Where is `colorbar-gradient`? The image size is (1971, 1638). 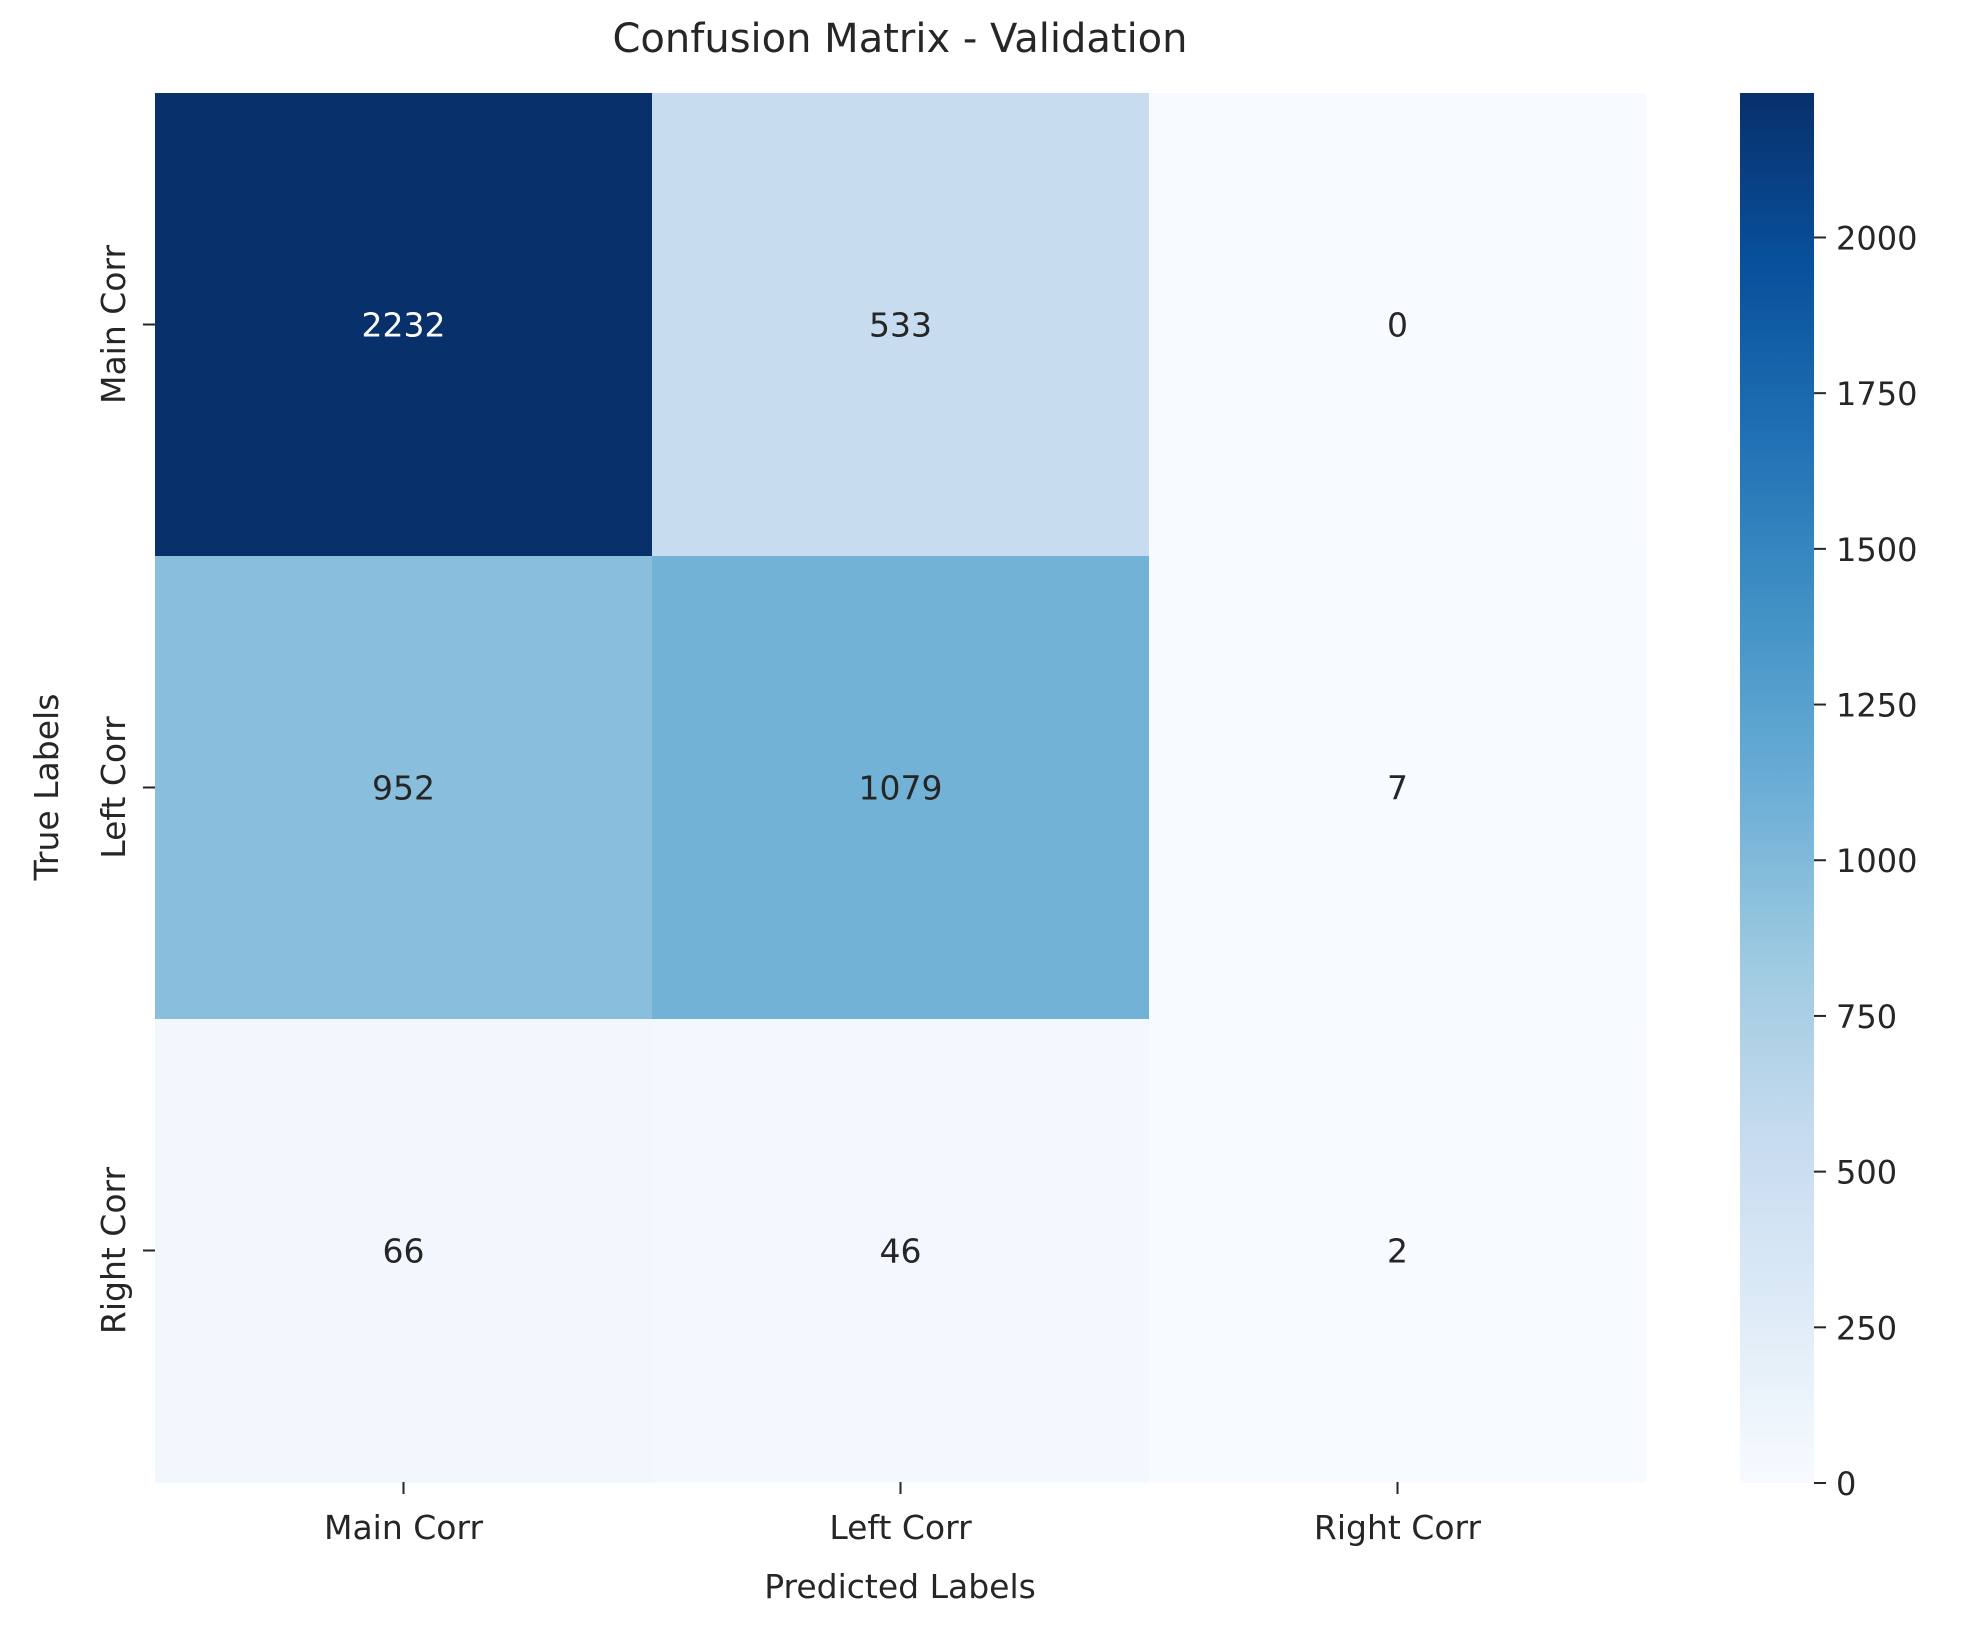 colorbar-gradient is located at coordinates (1777, 788).